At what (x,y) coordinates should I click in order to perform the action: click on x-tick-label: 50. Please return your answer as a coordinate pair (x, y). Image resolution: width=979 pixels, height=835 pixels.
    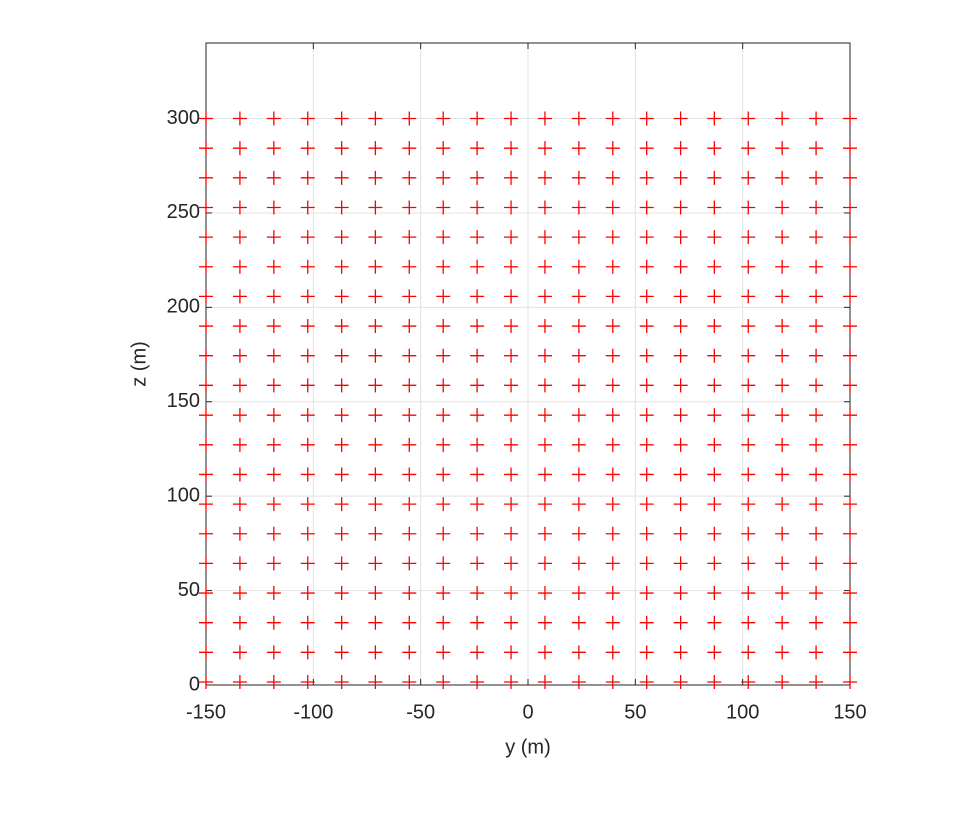
    Looking at the image, I should click on (635, 712).